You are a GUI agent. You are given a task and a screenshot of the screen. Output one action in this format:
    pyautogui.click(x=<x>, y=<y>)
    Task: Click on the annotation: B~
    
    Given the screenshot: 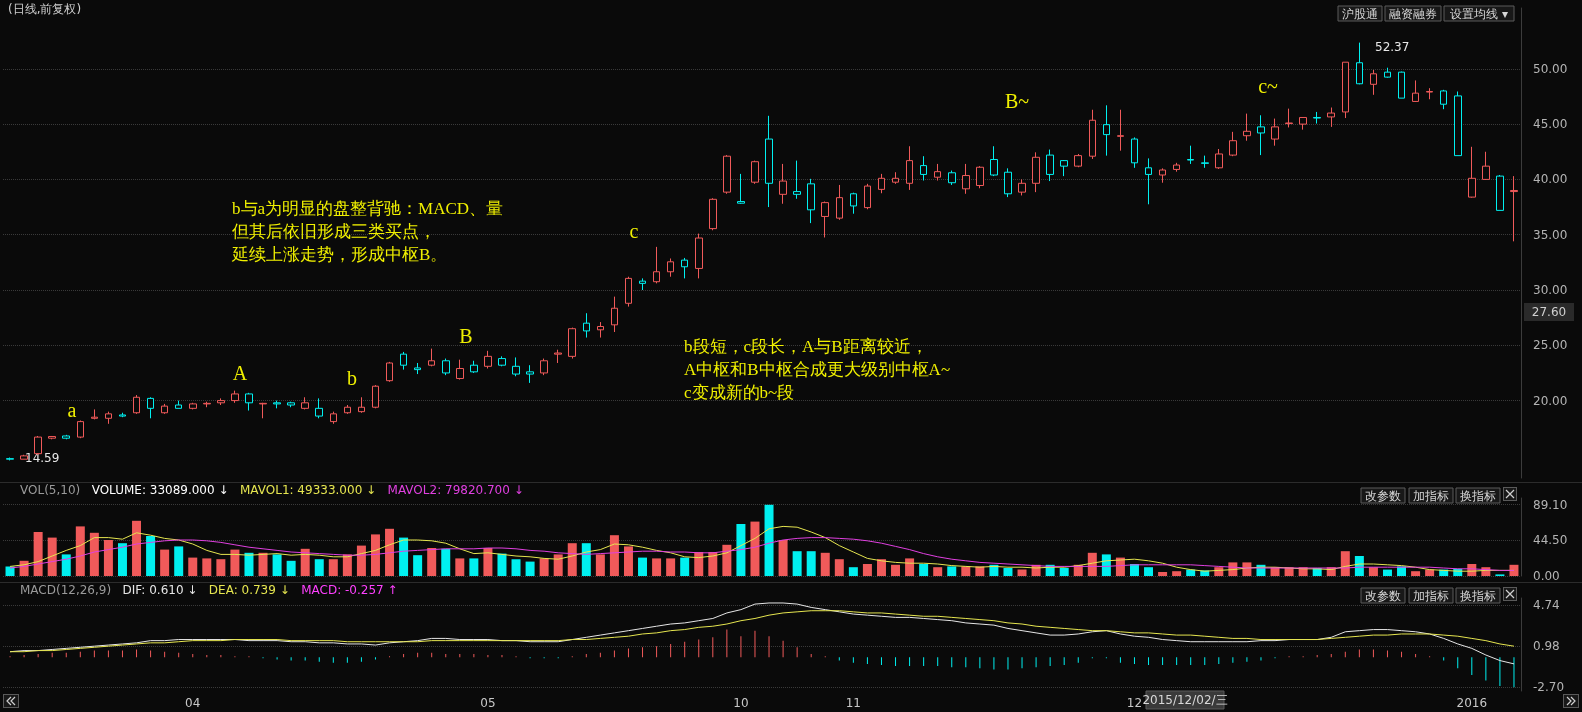 What is the action you would take?
    pyautogui.click(x=1017, y=101)
    